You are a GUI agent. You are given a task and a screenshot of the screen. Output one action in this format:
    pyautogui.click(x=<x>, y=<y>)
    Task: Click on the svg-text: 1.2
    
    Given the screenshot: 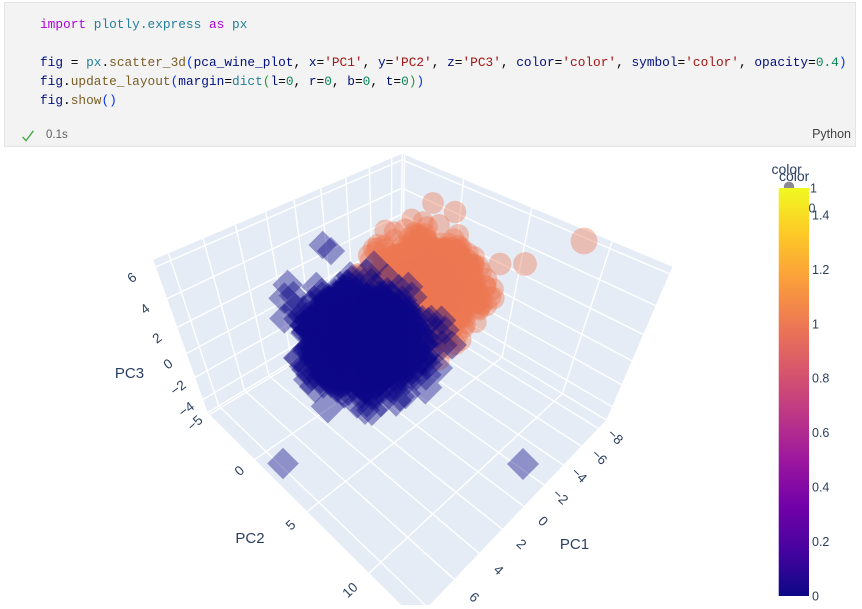 What is the action you would take?
    pyautogui.click(x=820, y=270)
    